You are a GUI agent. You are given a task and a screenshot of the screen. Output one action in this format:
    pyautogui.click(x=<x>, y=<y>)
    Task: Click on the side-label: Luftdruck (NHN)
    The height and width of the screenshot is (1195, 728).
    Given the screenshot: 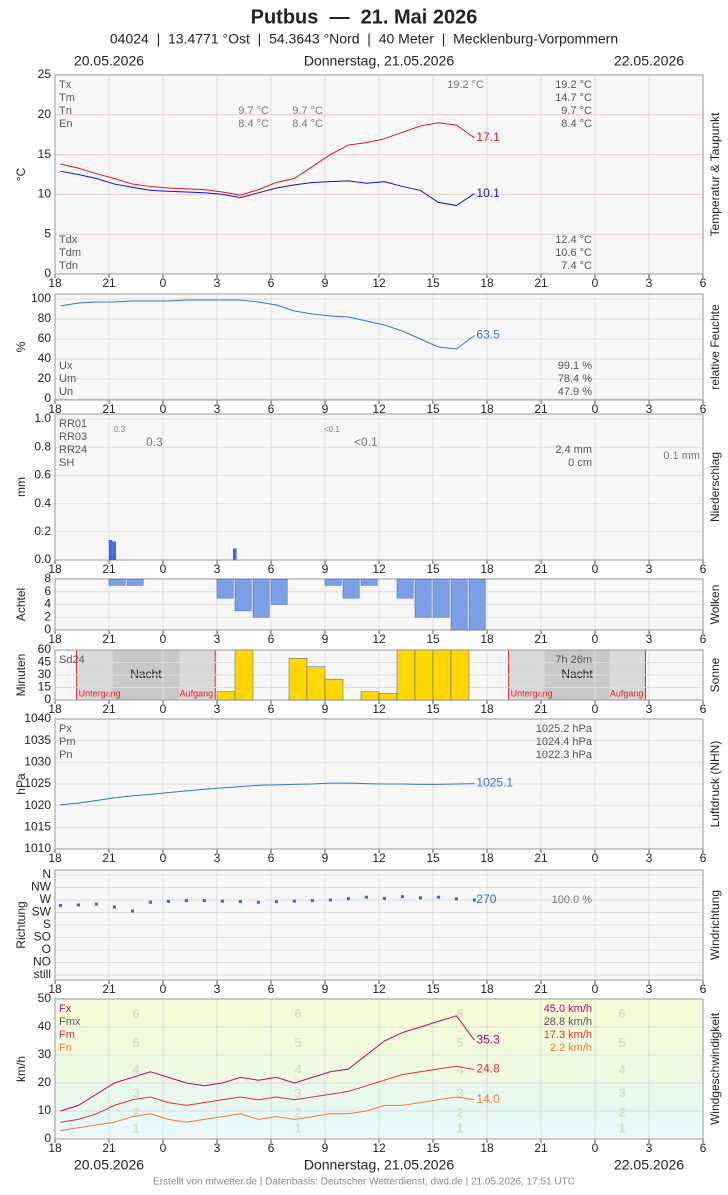 What is the action you would take?
    pyautogui.click(x=715, y=784)
    